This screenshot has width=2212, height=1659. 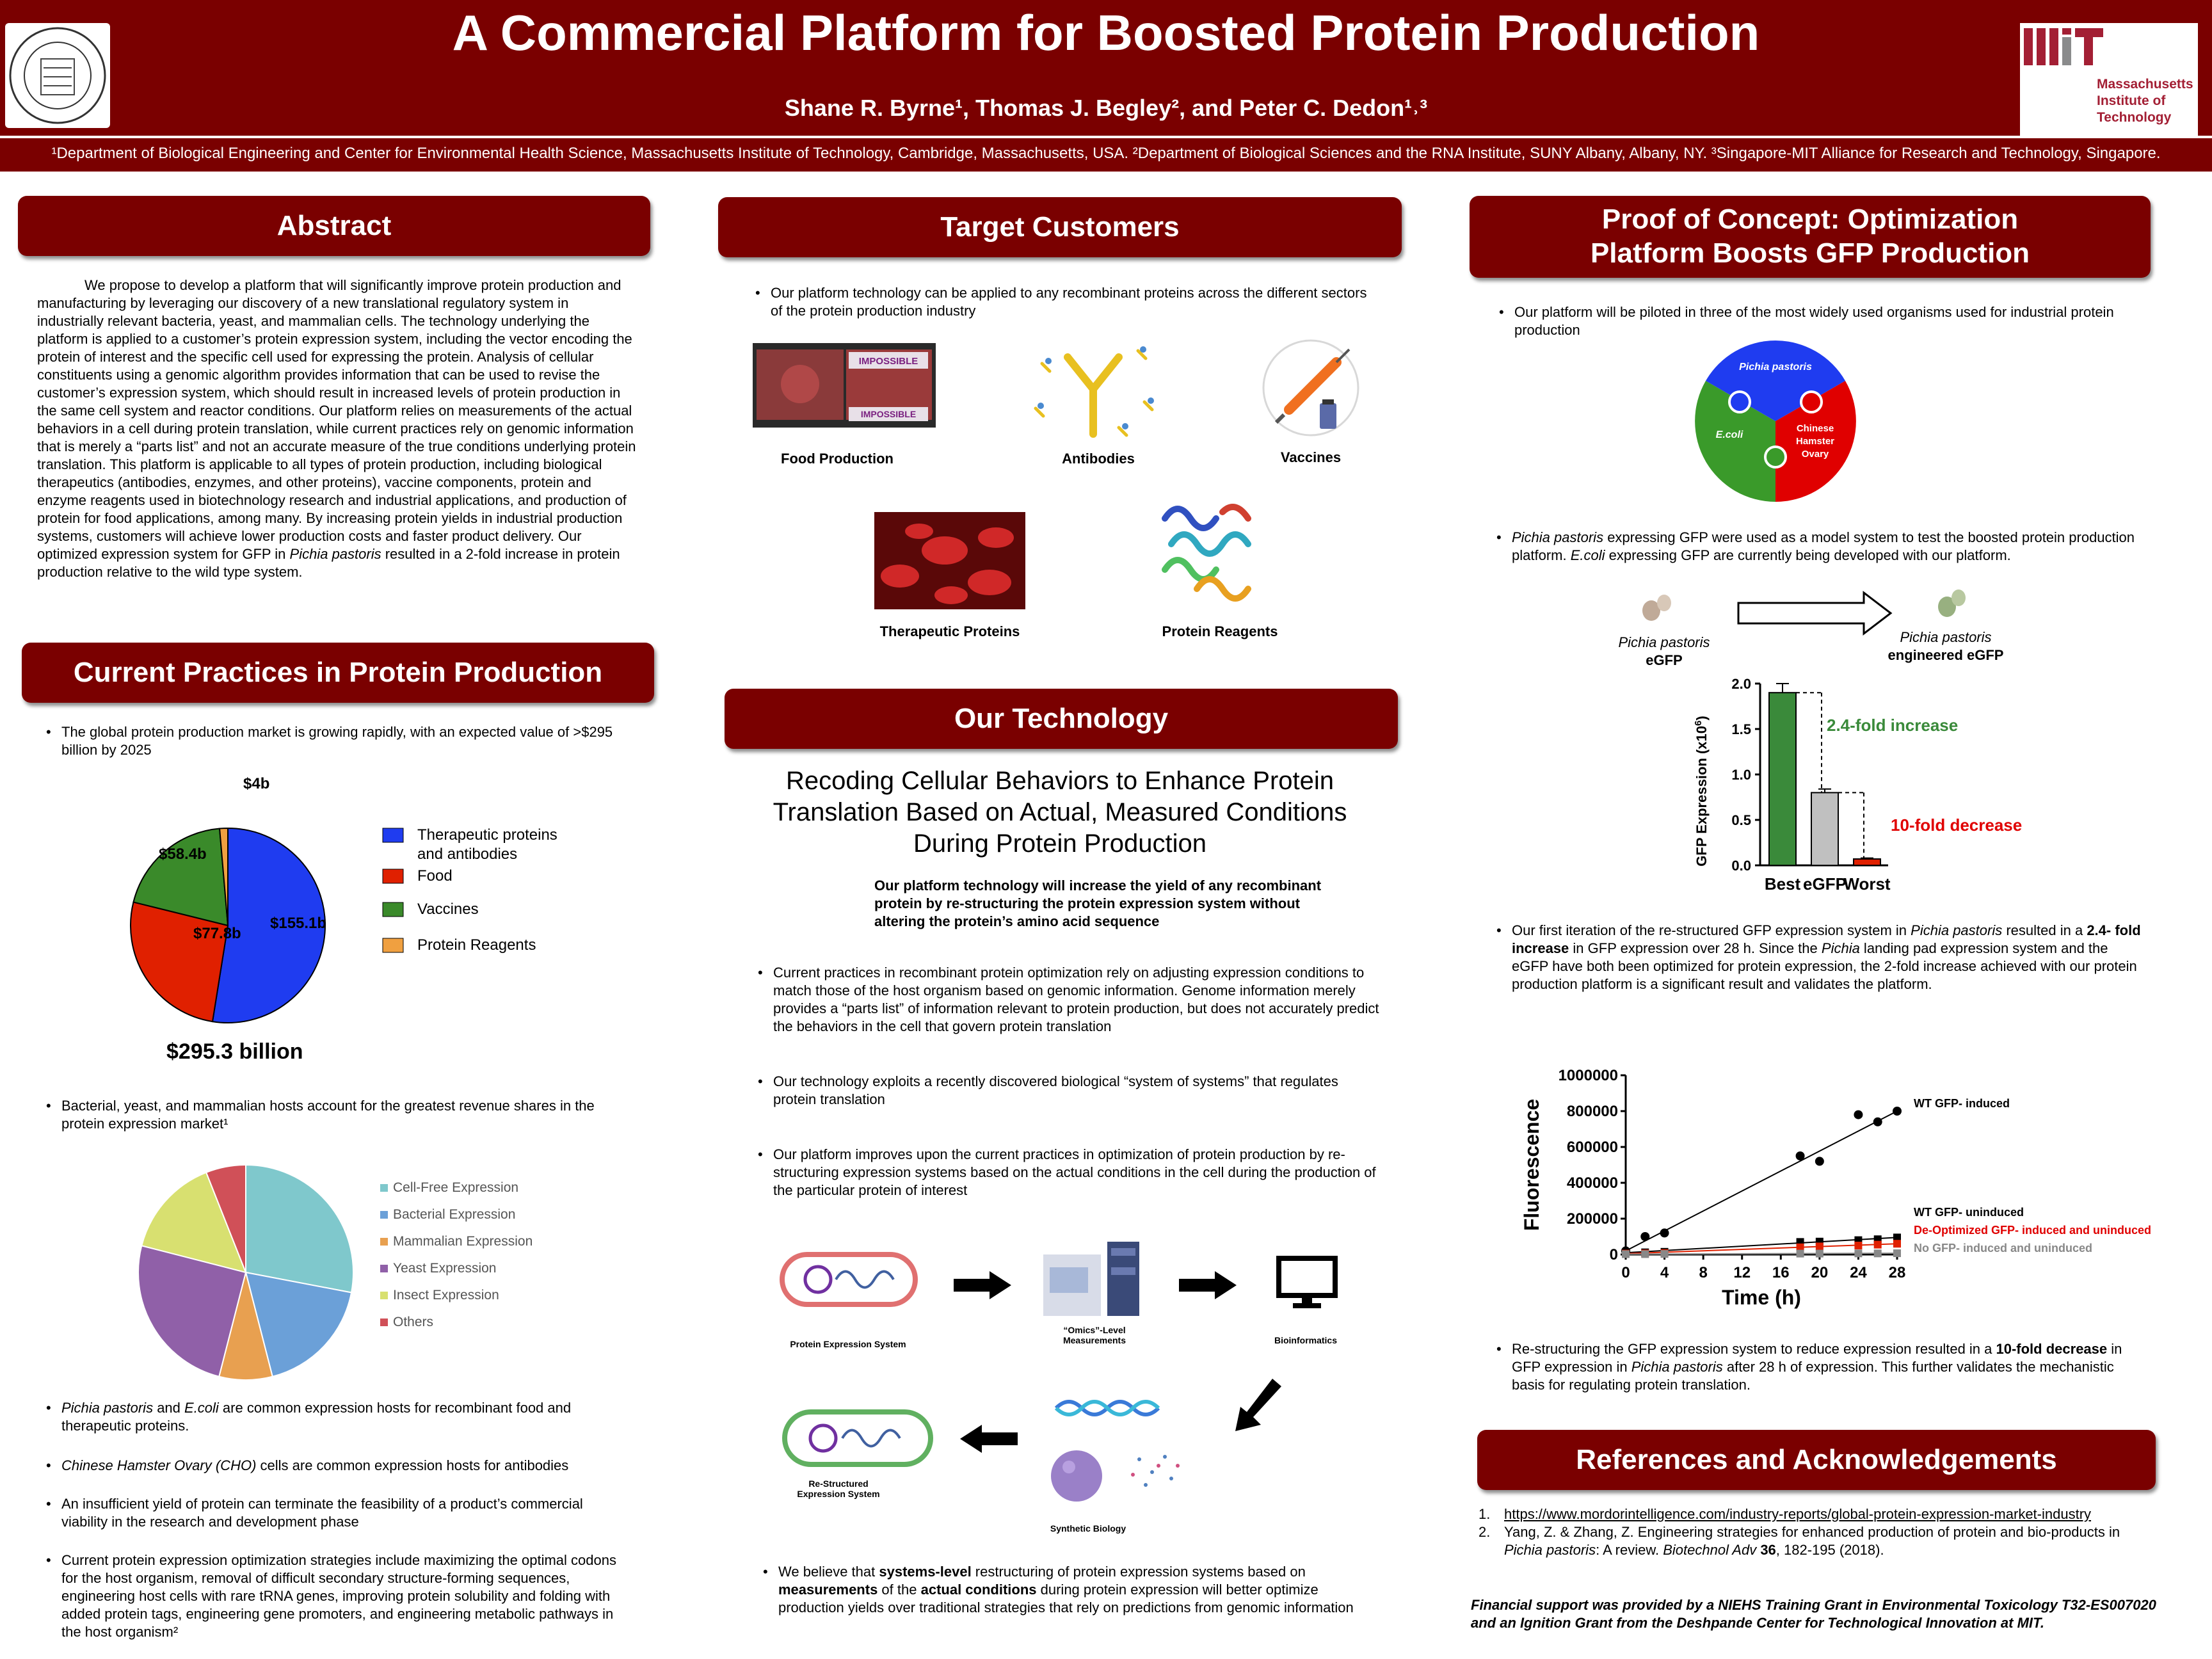 What do you see at coordinates (1825, 884) in the screenshot?
I see `bar-category-label-1: eGFP` at bounding box center [1825, 884].